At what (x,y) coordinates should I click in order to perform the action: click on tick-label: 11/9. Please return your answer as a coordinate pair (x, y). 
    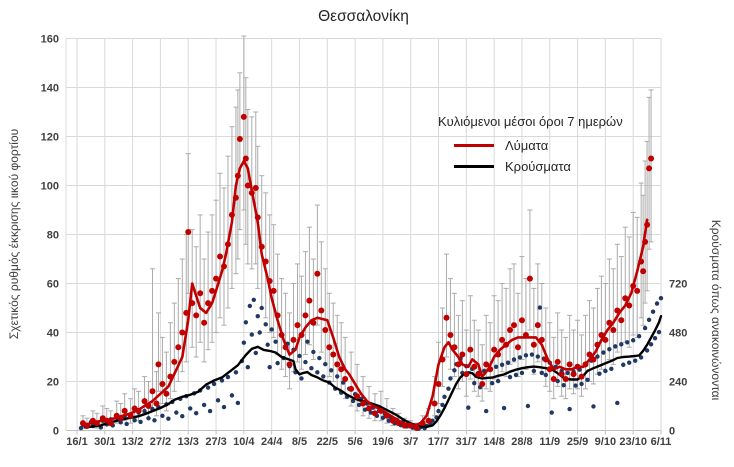
    Looking at the image, I should click on (549, 442).